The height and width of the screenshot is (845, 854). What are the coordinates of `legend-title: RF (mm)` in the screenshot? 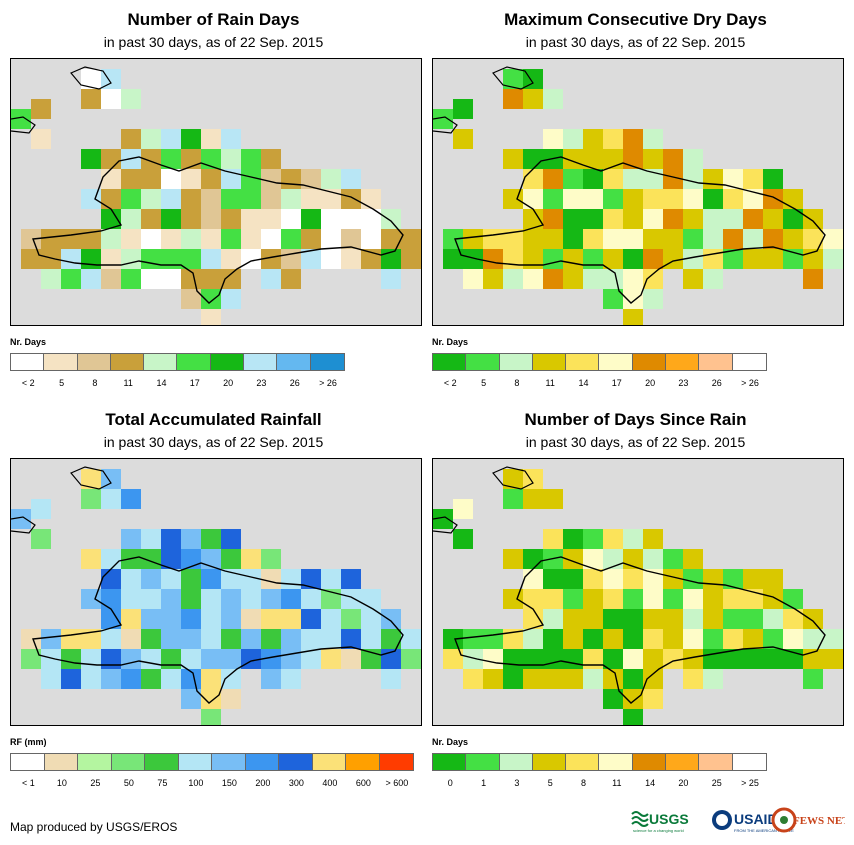 It's located at (28, 742).